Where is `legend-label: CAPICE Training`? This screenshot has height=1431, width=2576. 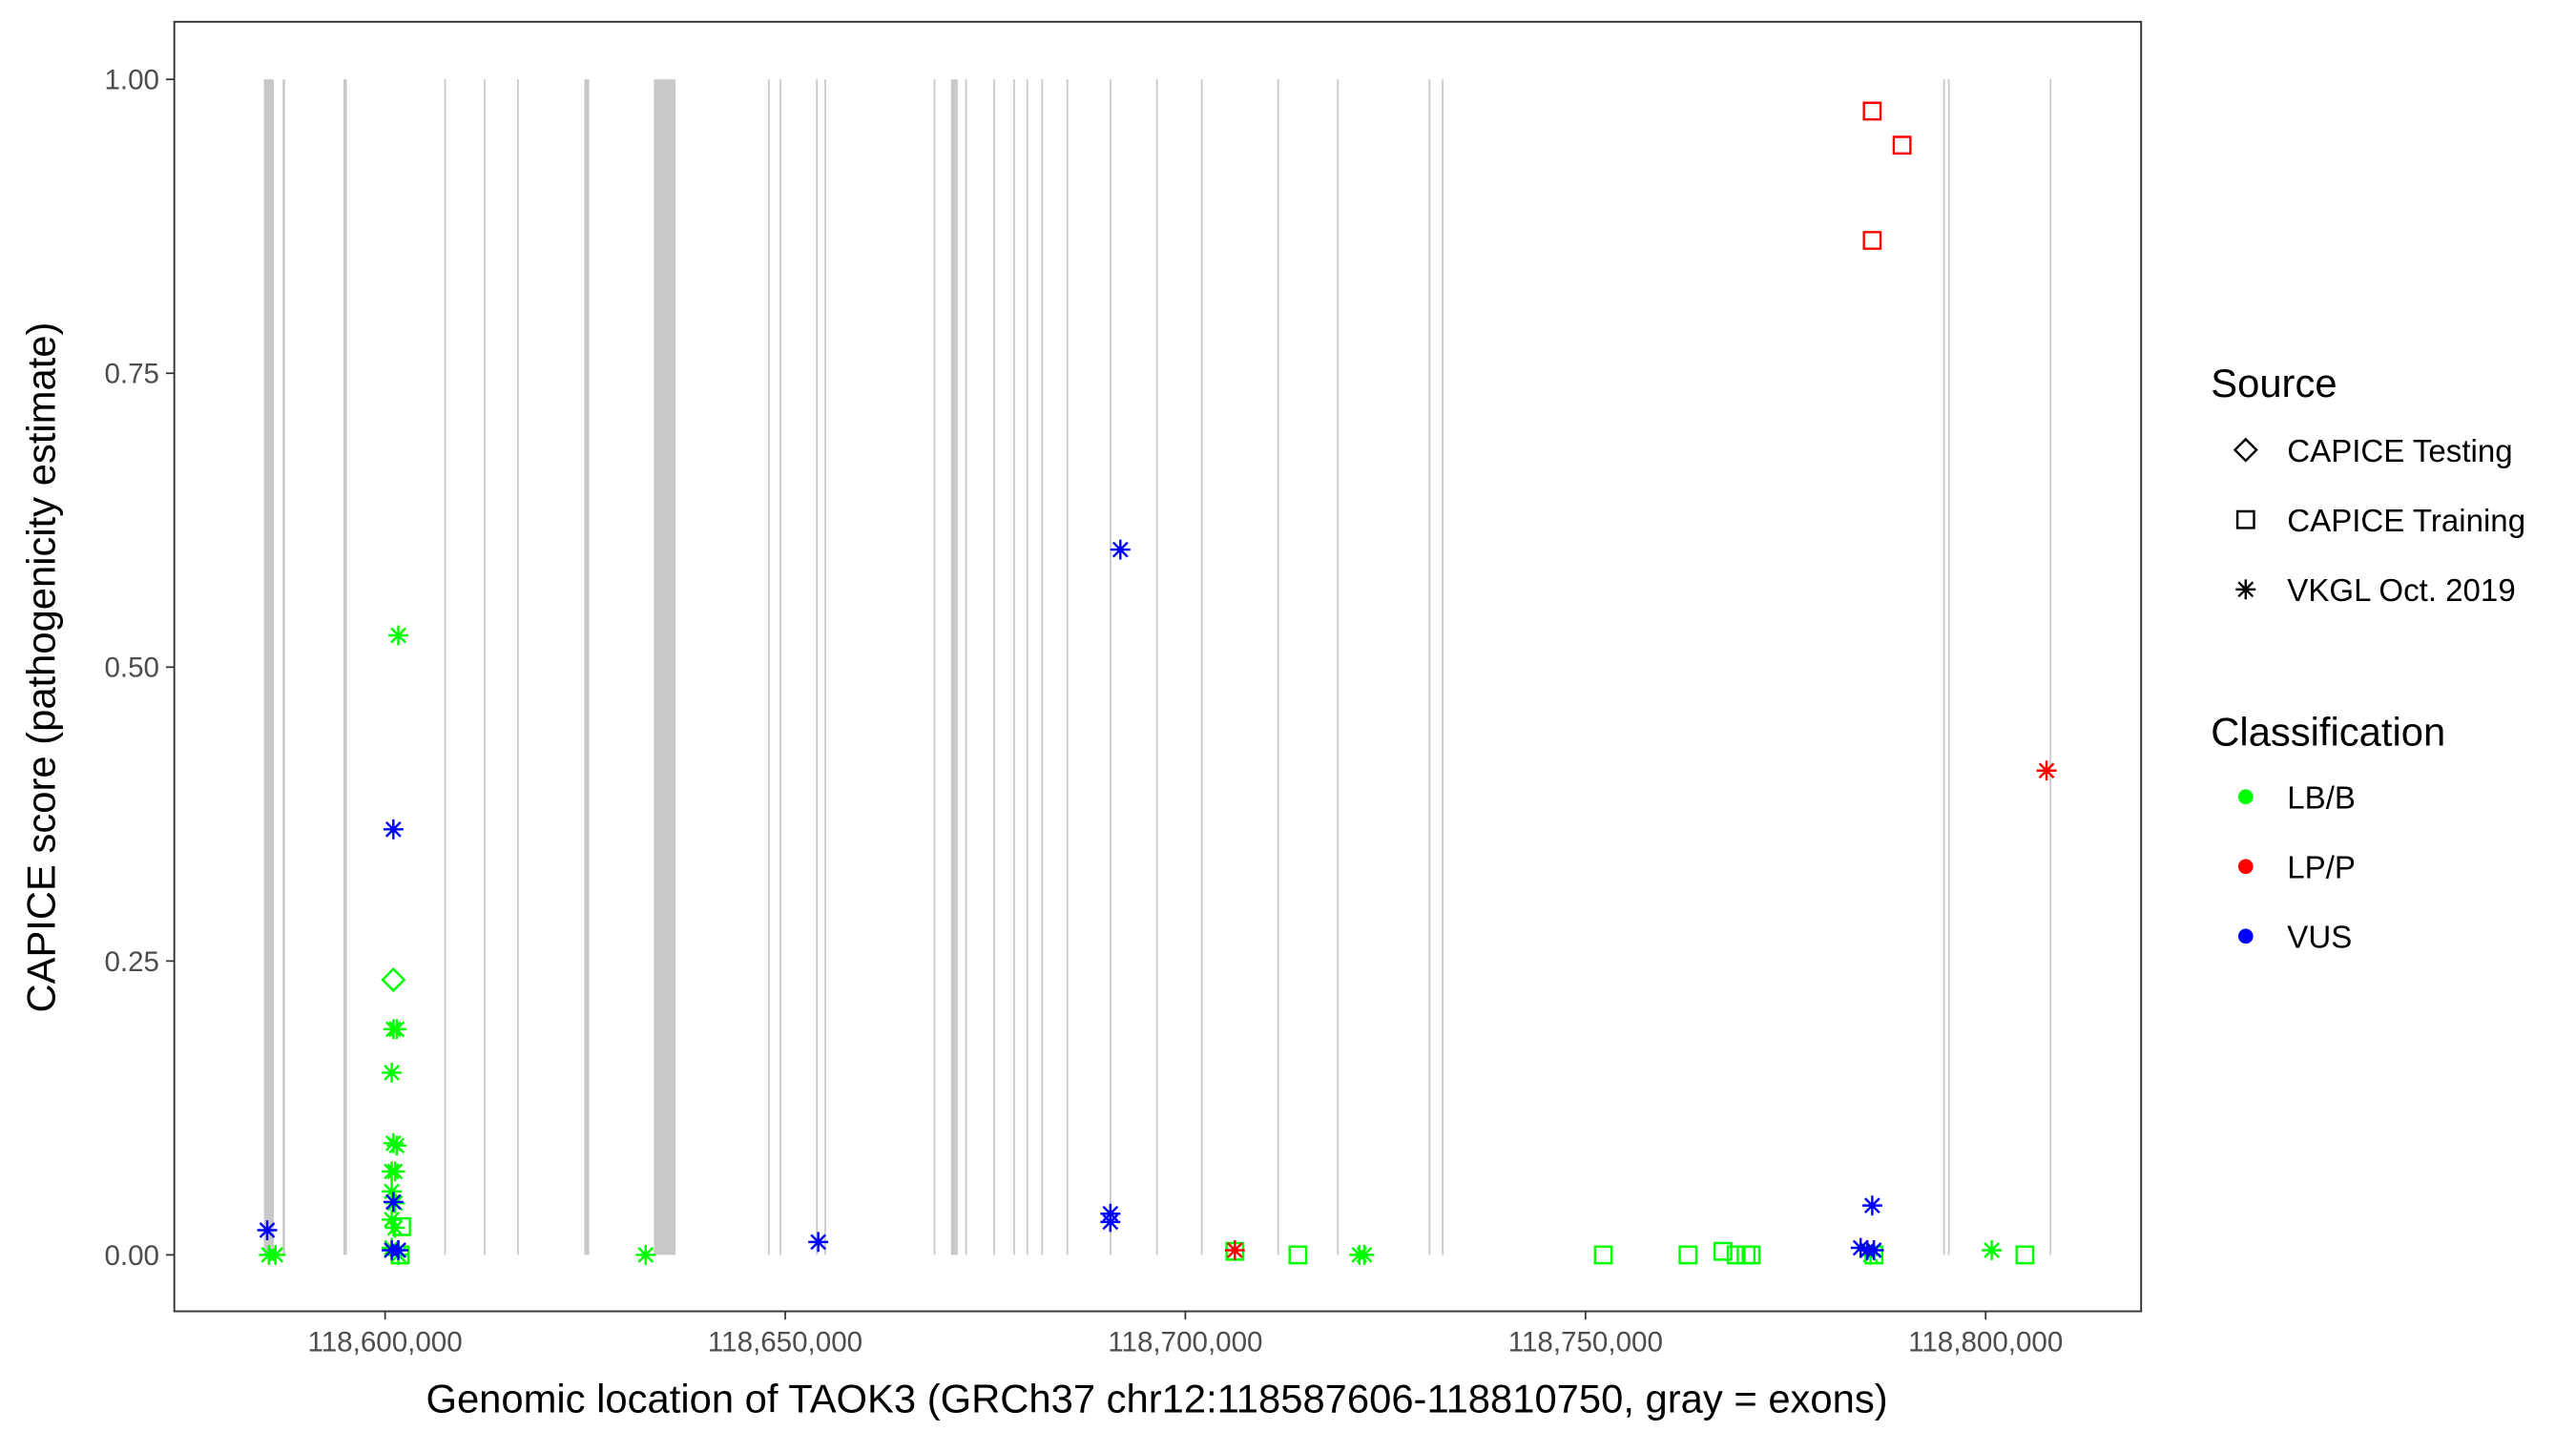 legend-label: CAPICE Training is located at coordinates (2406, 521).